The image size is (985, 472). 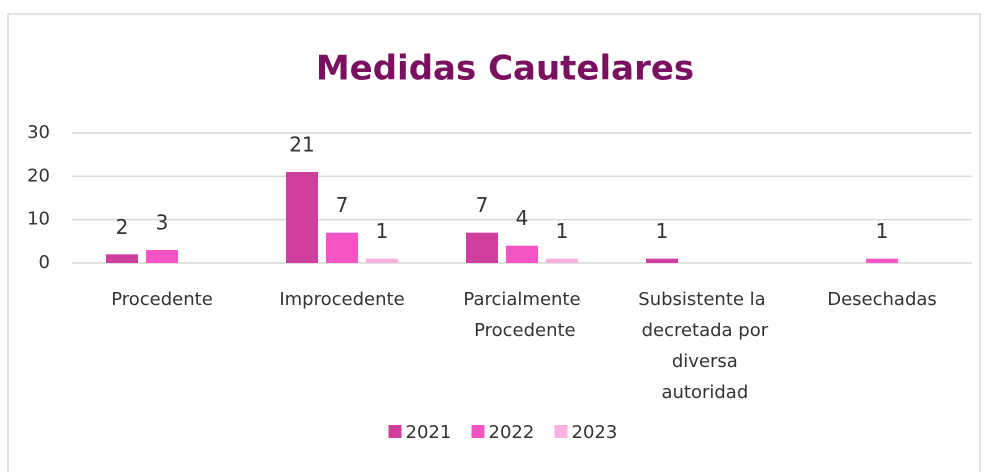 I want to click on x-tick-label: Procedente, so click(x=162, y=299).